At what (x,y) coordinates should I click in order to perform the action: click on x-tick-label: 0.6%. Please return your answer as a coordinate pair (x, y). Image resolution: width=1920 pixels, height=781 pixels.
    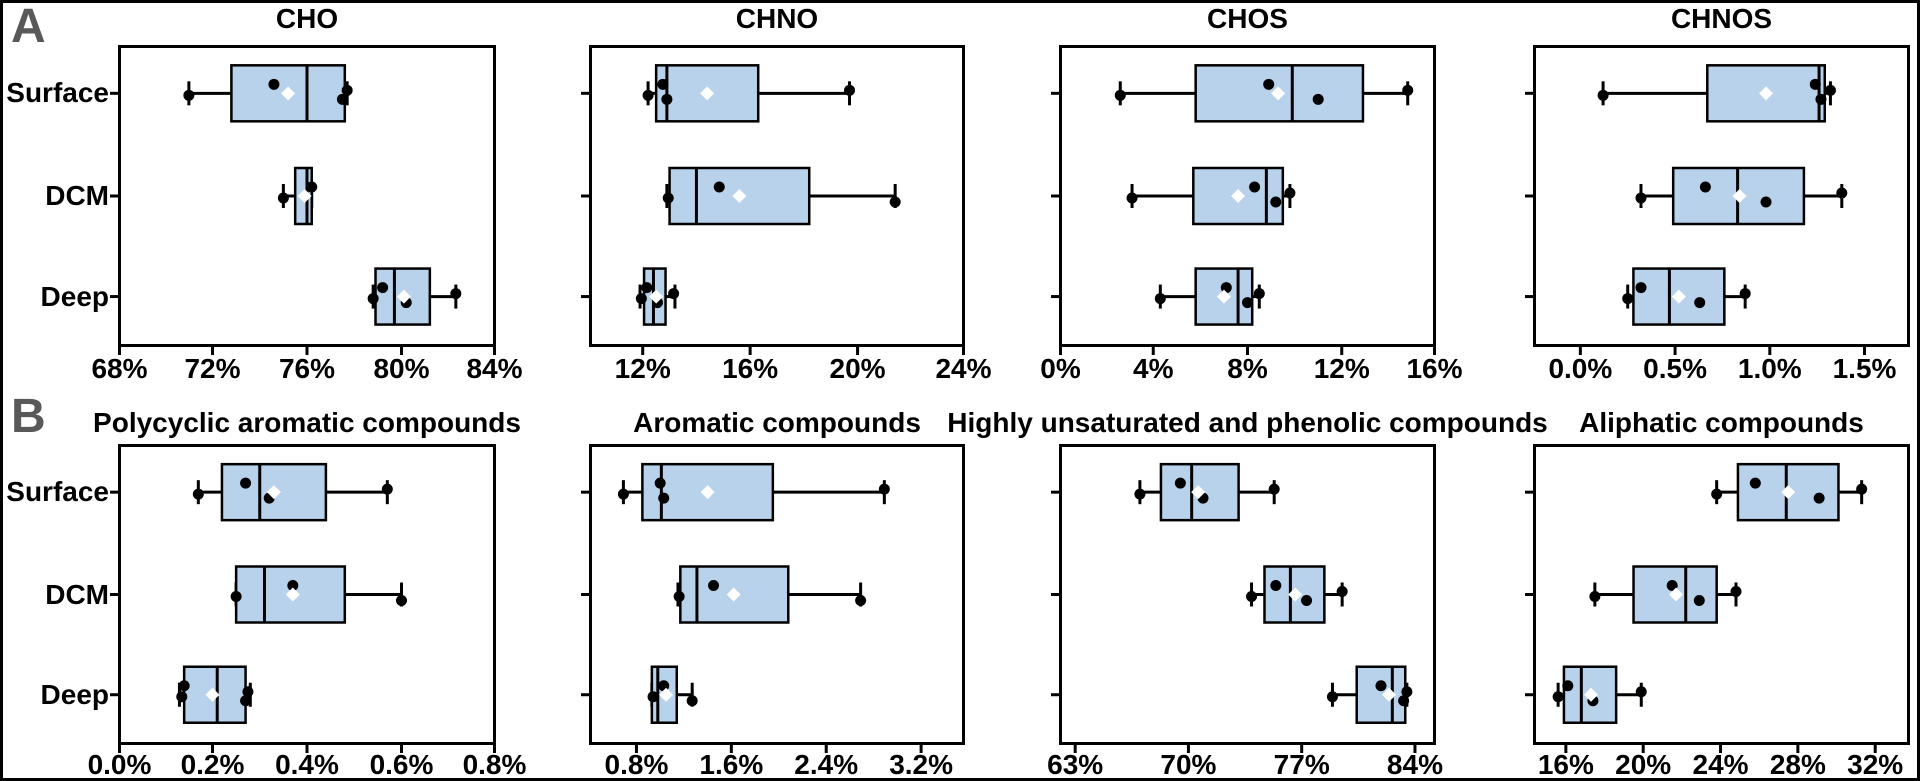
    Looking at the image, I should click on (401, 764).